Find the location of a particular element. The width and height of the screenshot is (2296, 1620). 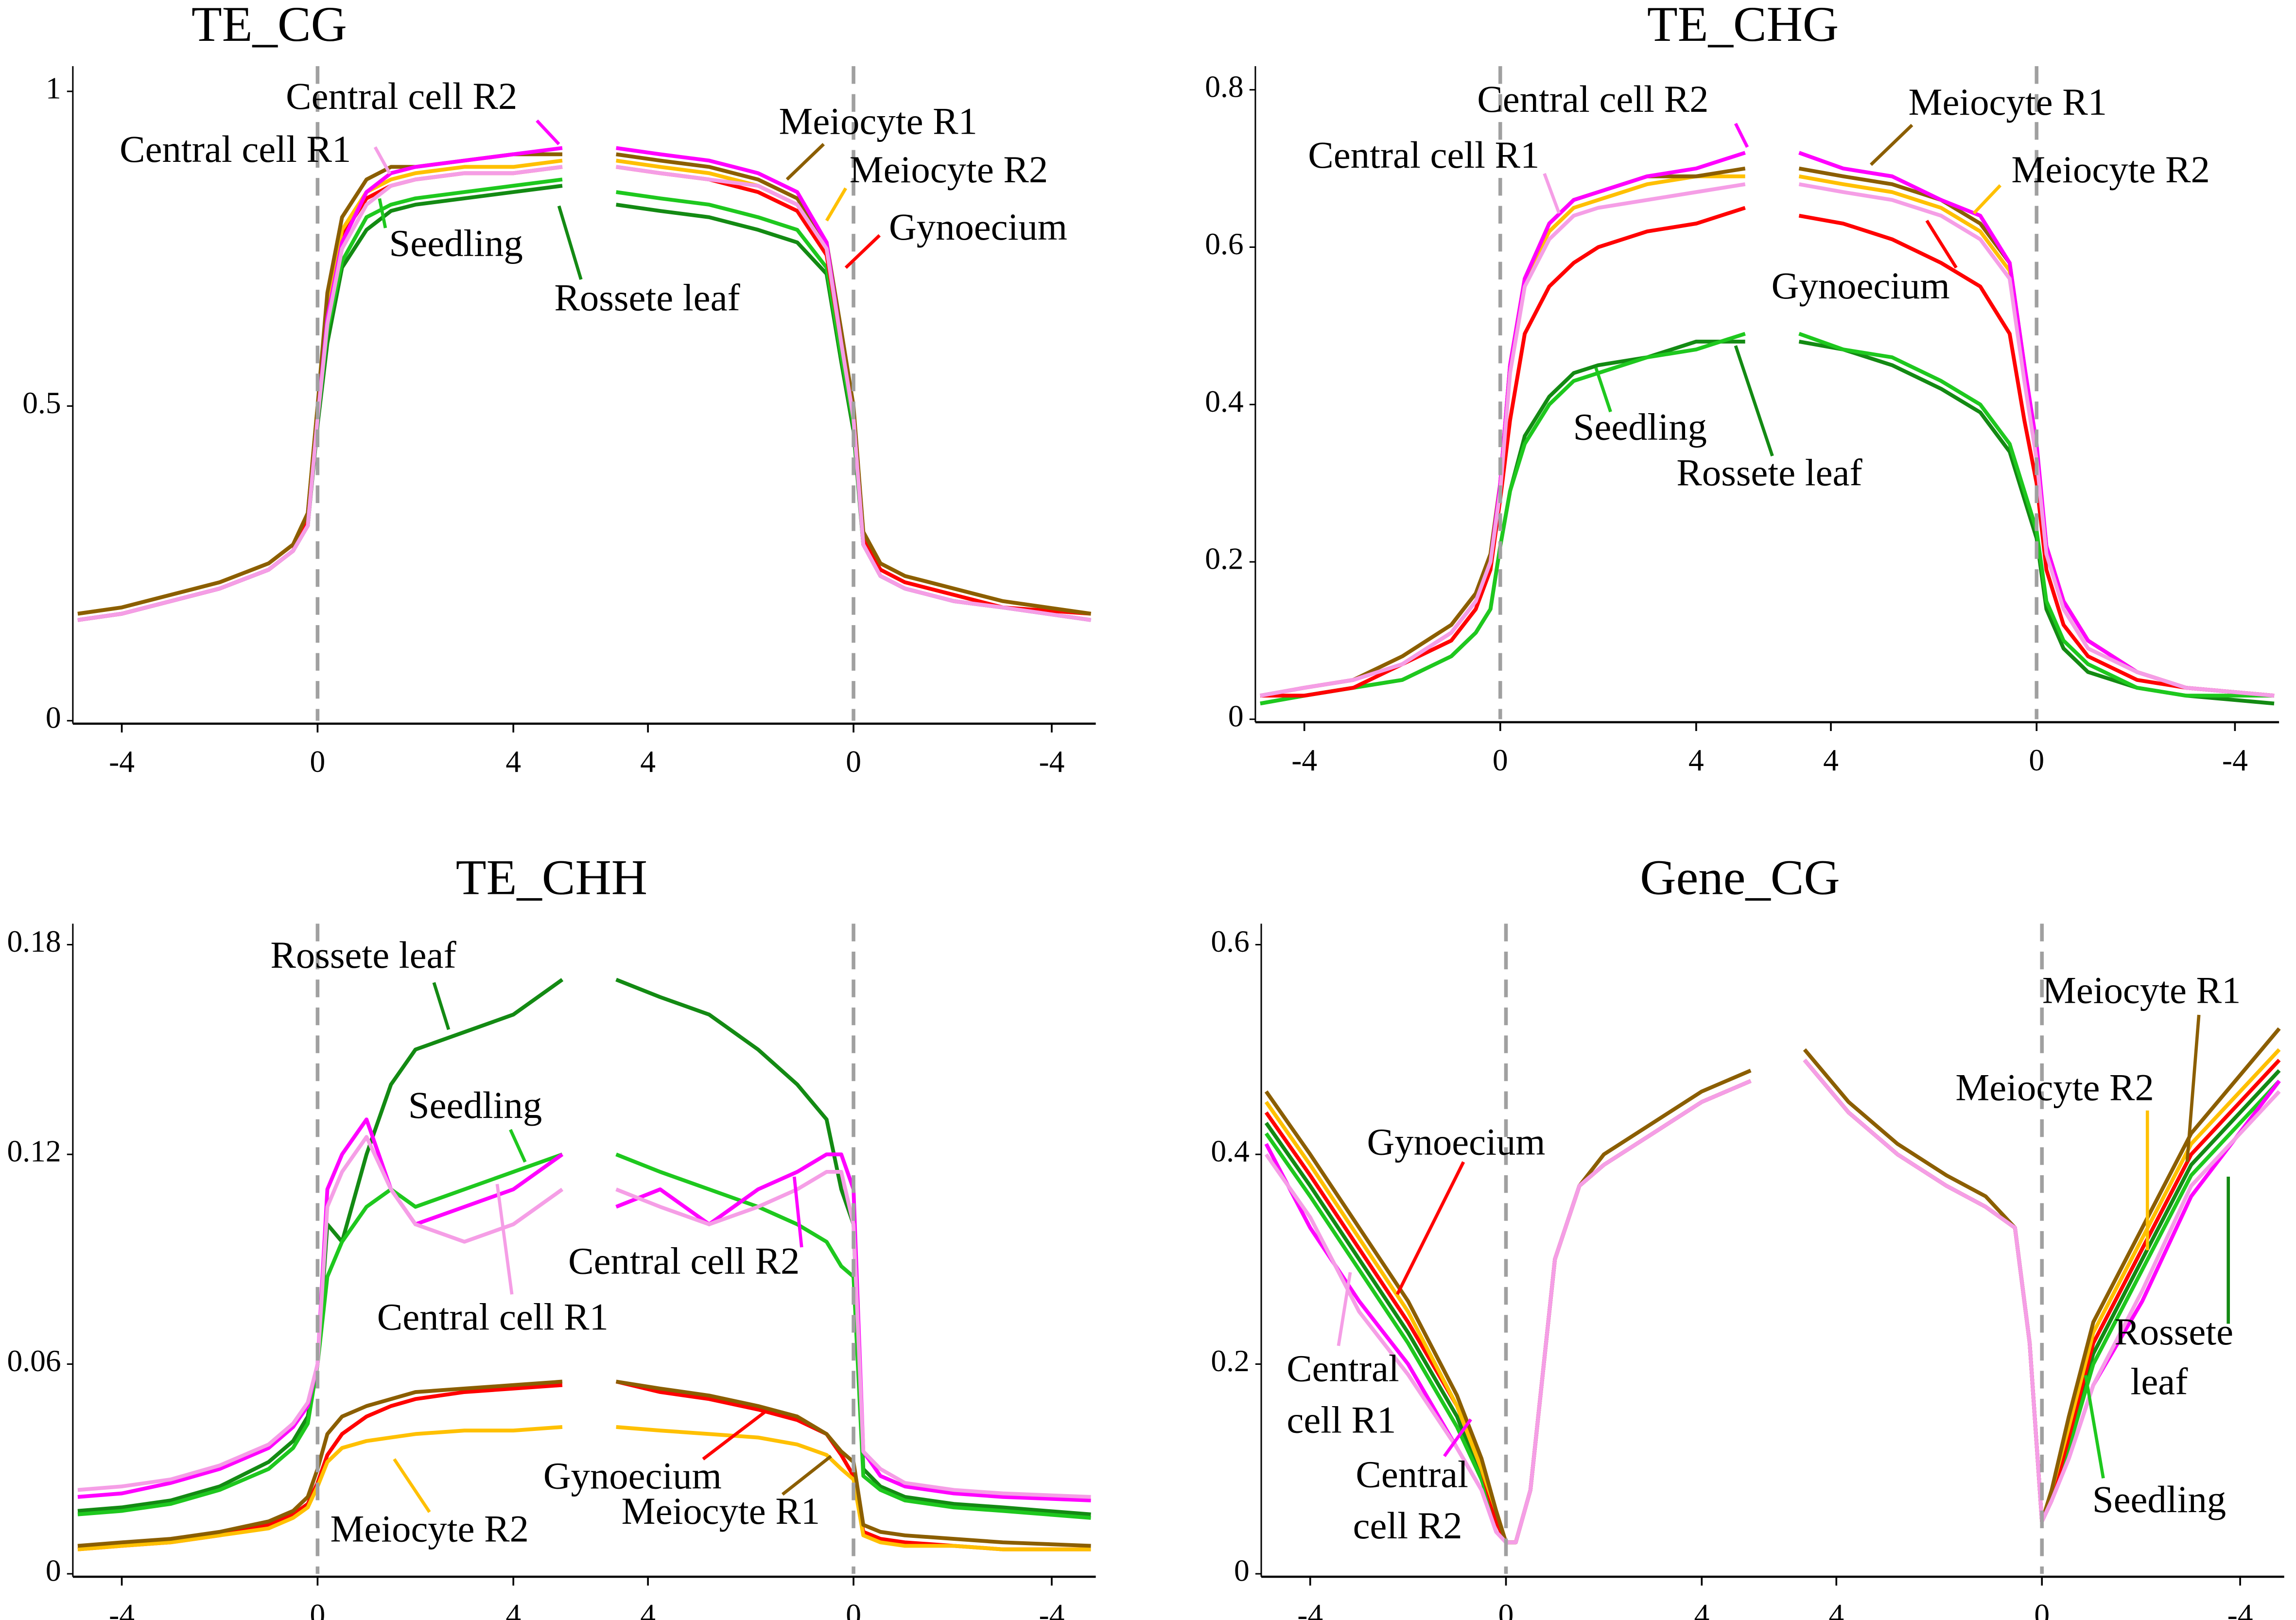

chart-title: TE_CG is located at coordinates (269, 26).